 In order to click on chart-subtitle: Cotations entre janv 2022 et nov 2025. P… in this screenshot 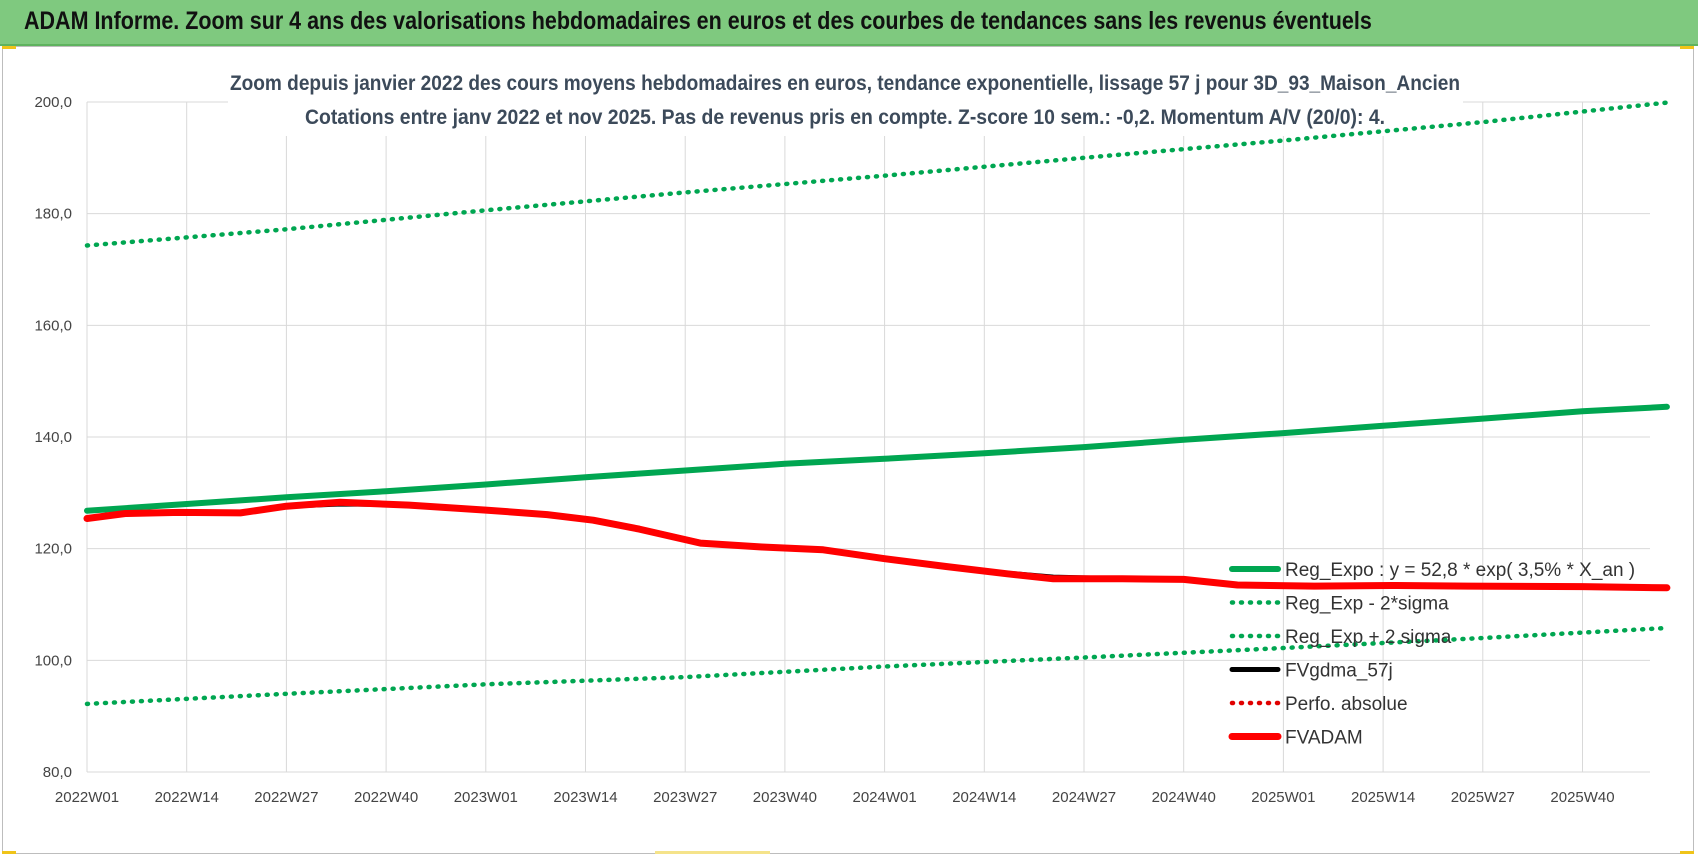, I will do `click(845, 117)`.